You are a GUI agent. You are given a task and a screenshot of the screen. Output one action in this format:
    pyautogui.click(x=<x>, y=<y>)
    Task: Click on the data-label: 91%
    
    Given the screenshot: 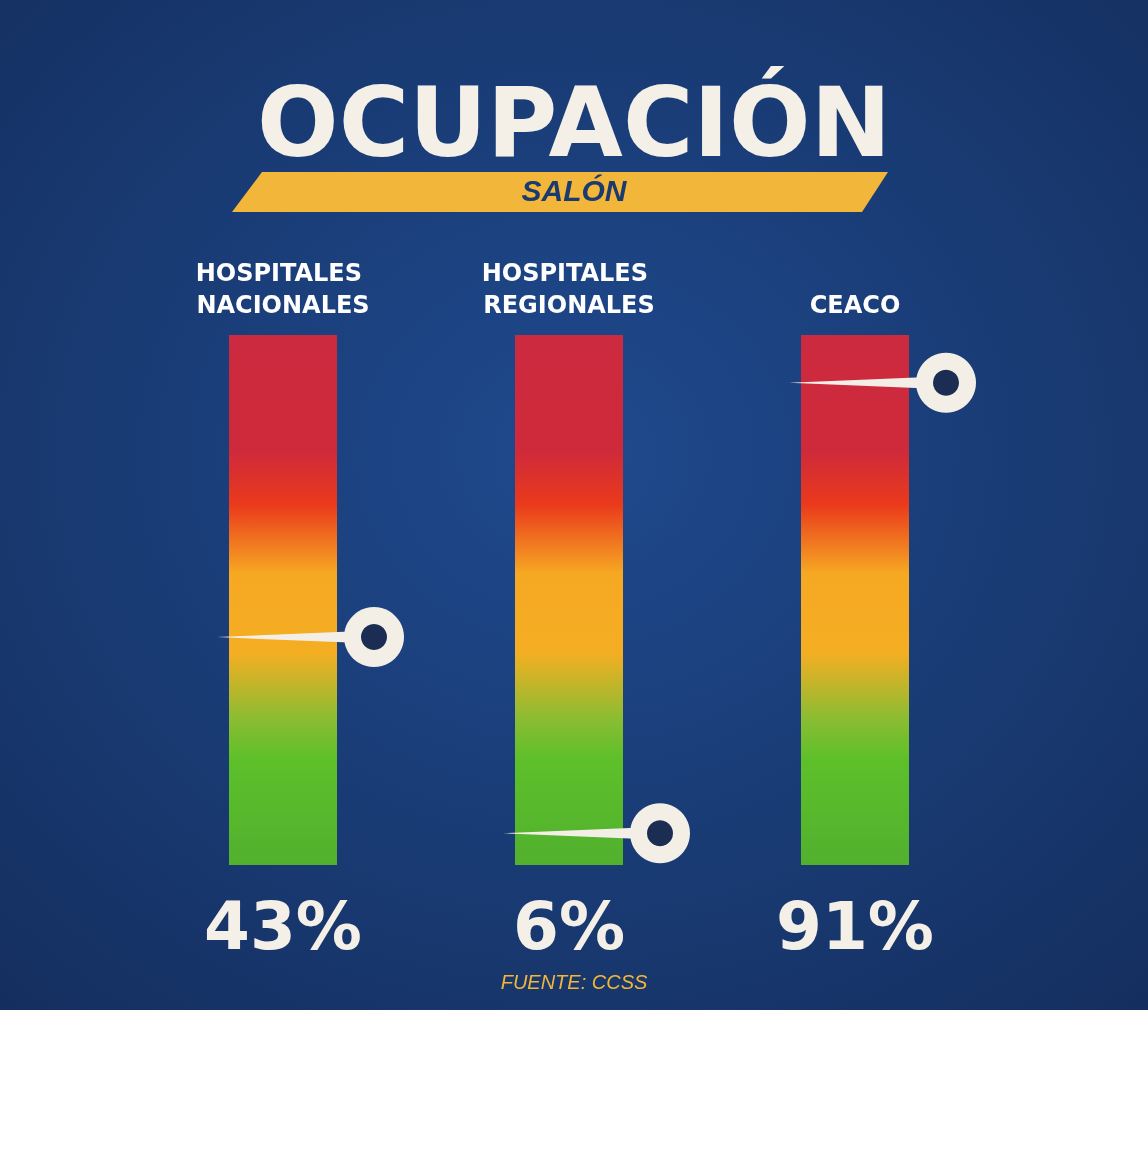 What is the action you would take?
    pyautogui.click(x=855, y=926)
    